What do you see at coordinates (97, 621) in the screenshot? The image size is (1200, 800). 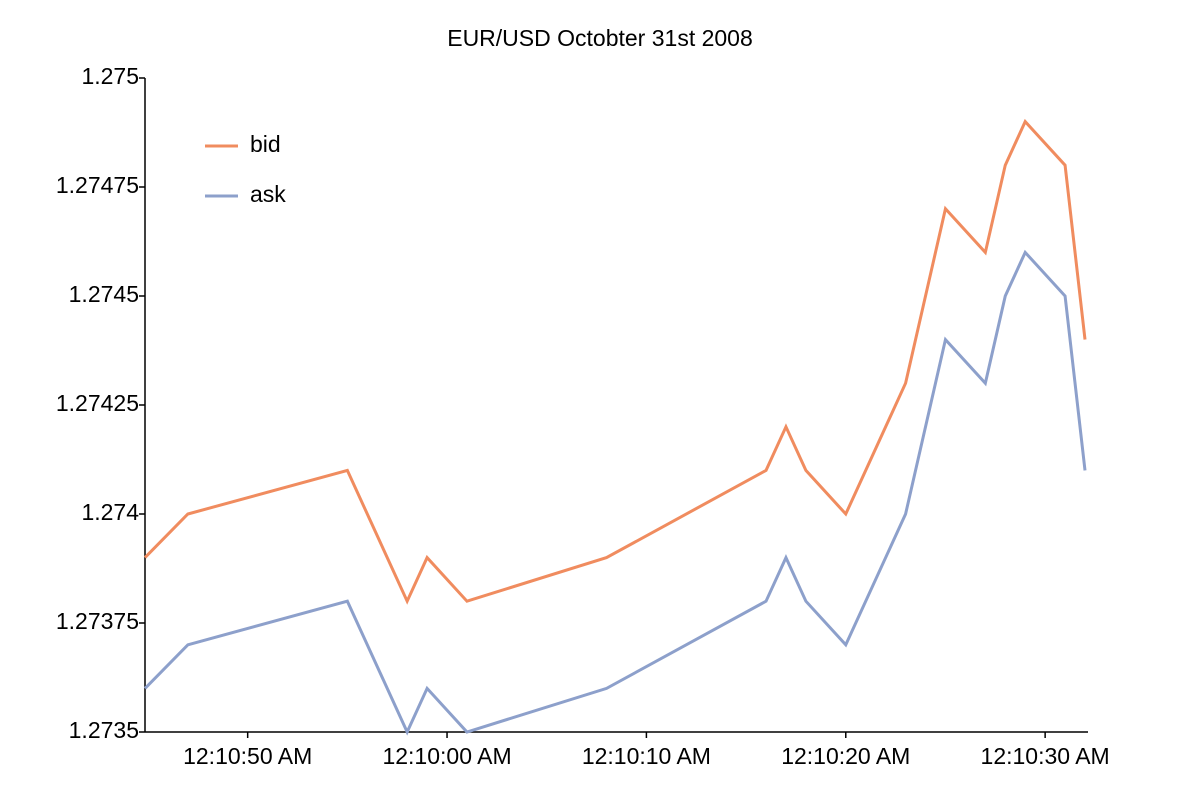 I see `y-tick-label: 1.27375` at bounding box center [97, 621].